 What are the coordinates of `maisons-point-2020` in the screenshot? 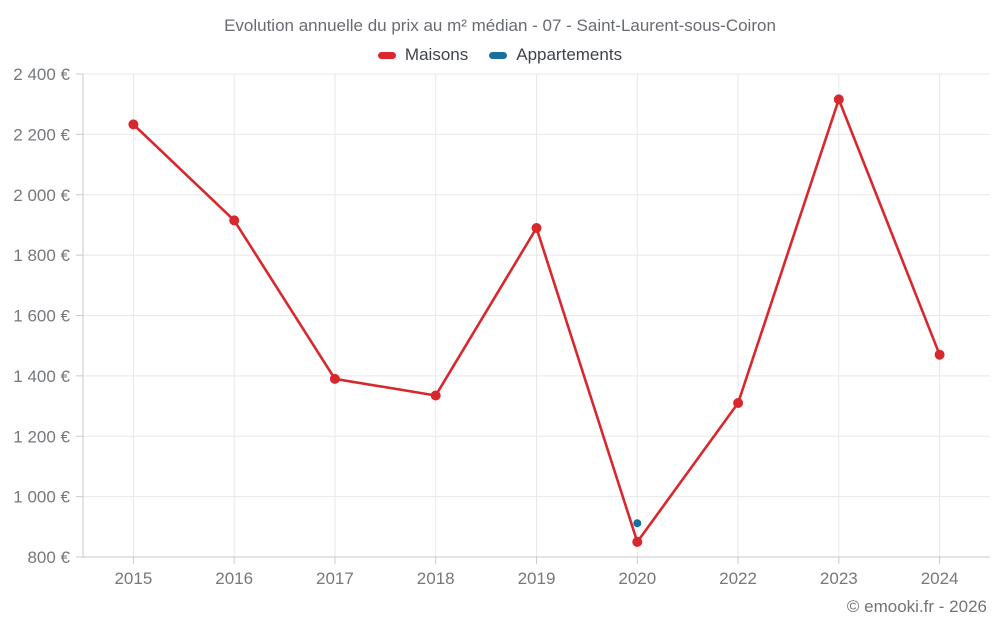 It's located at (637, 541).